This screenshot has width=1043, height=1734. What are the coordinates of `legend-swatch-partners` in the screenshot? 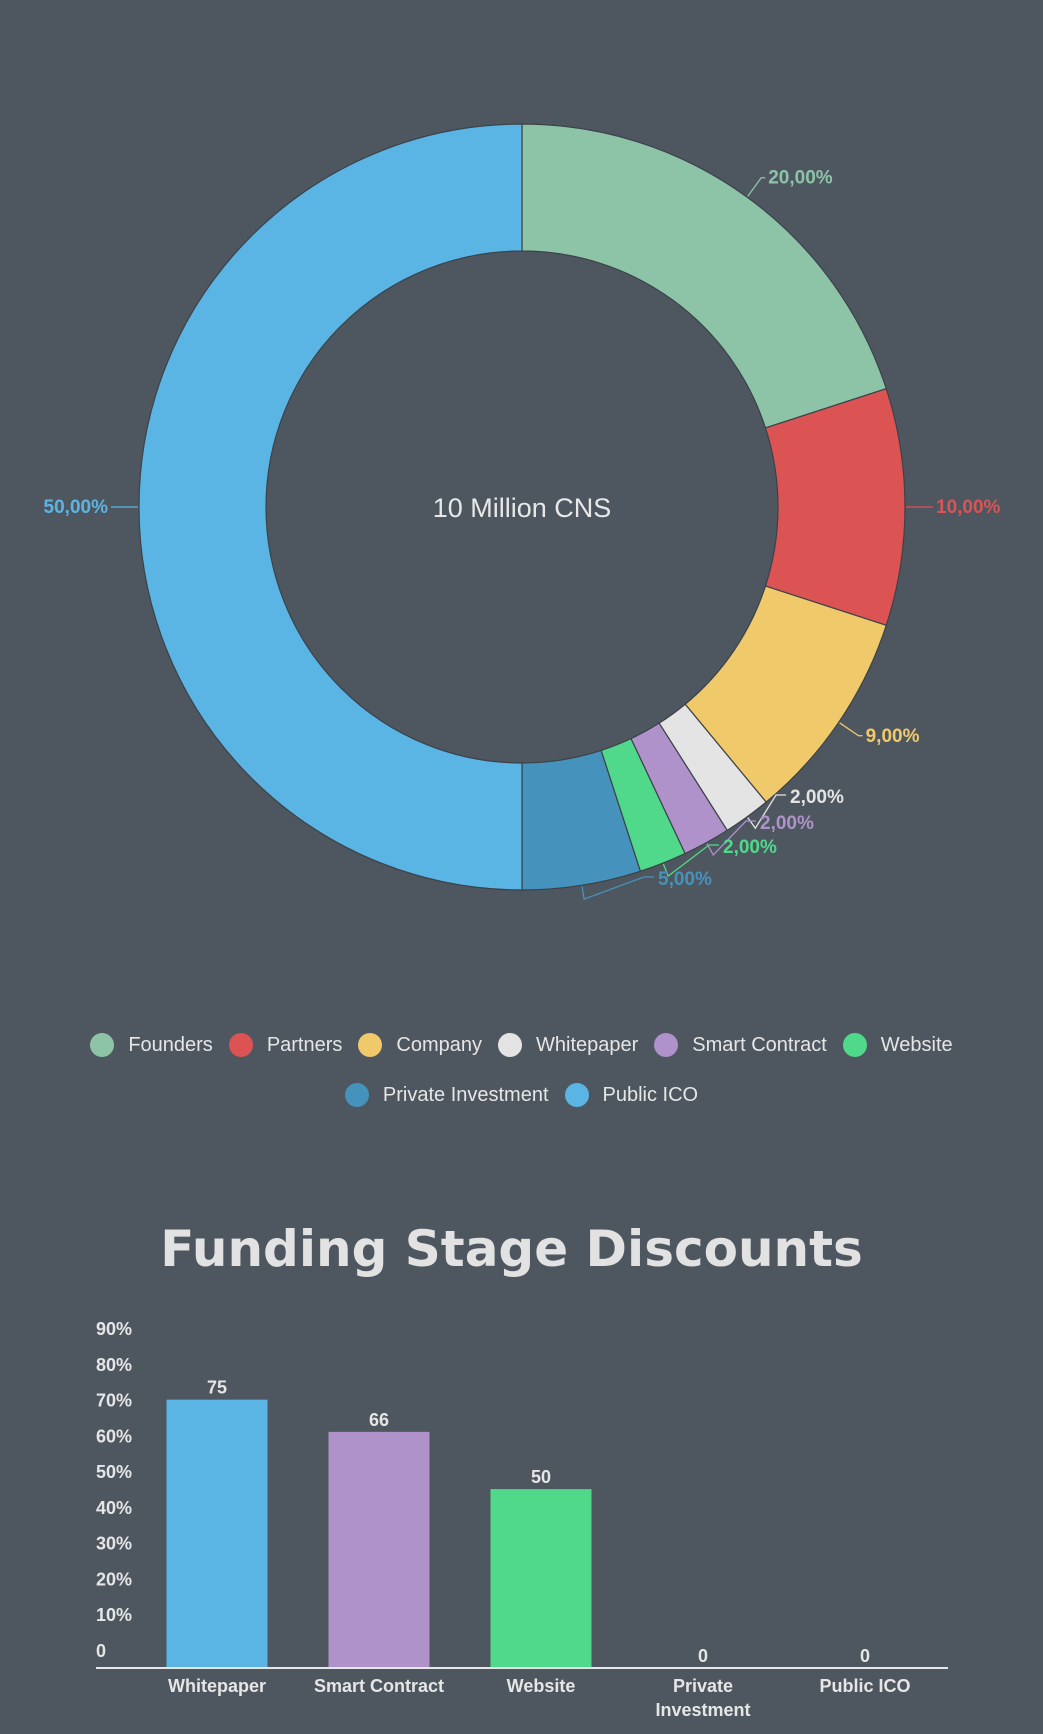 It's located at (240, 1045).